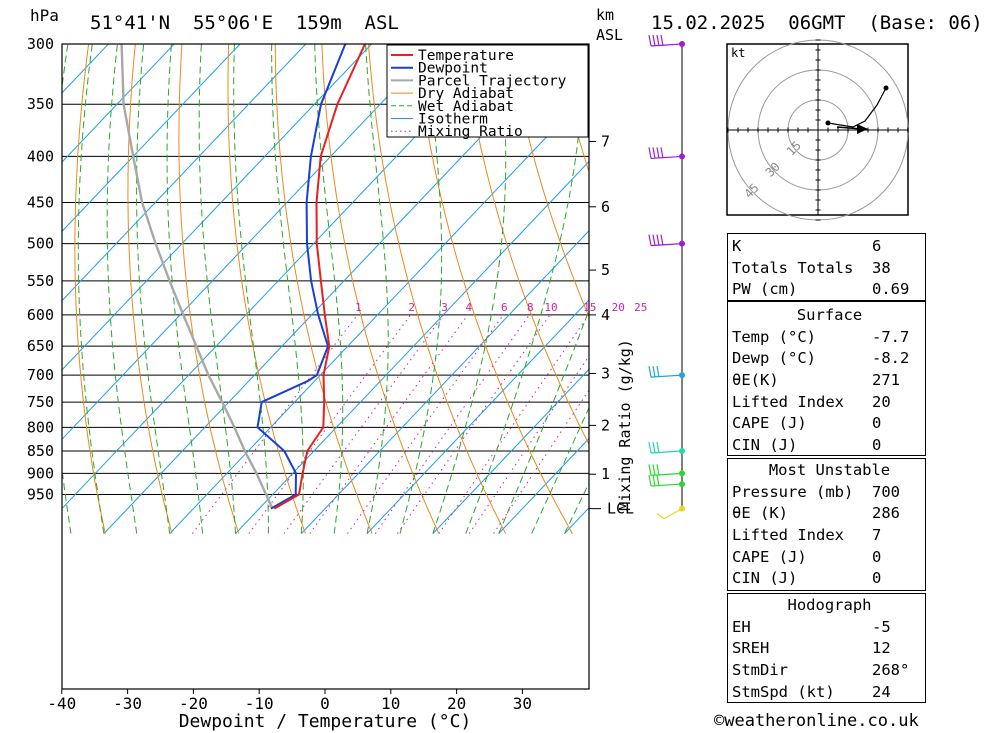 The image size is (1000, 733). I want to click on temperature-tick-label: -10, so click(259, 703).